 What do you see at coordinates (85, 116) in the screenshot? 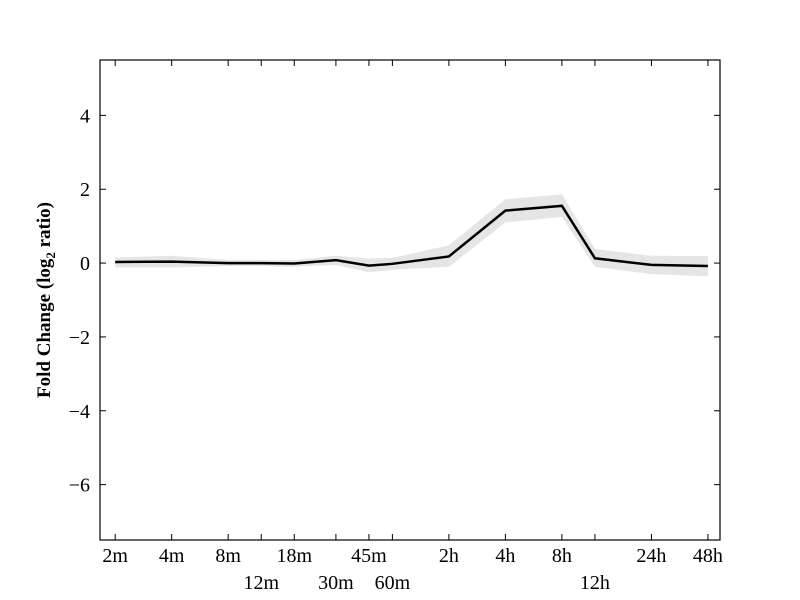
I see `y-tick-label: 4` at bounding box center [85, 116].